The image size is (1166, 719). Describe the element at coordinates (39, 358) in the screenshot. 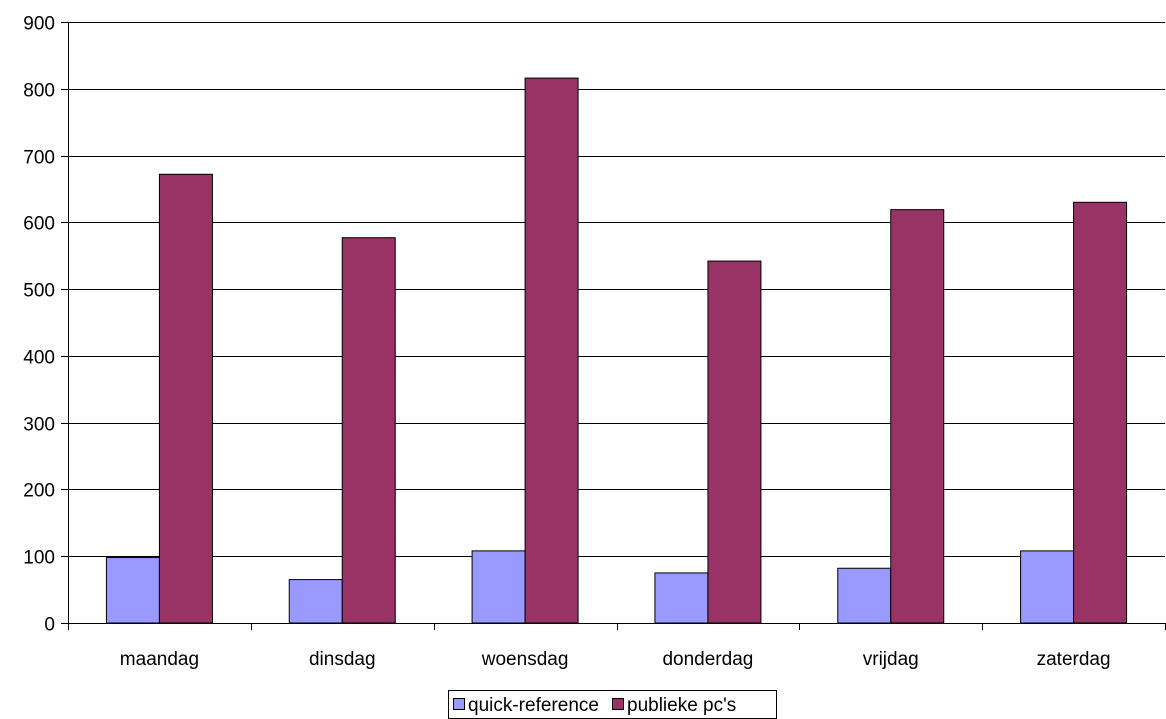

I see `y-tick-label: 400` at that location.